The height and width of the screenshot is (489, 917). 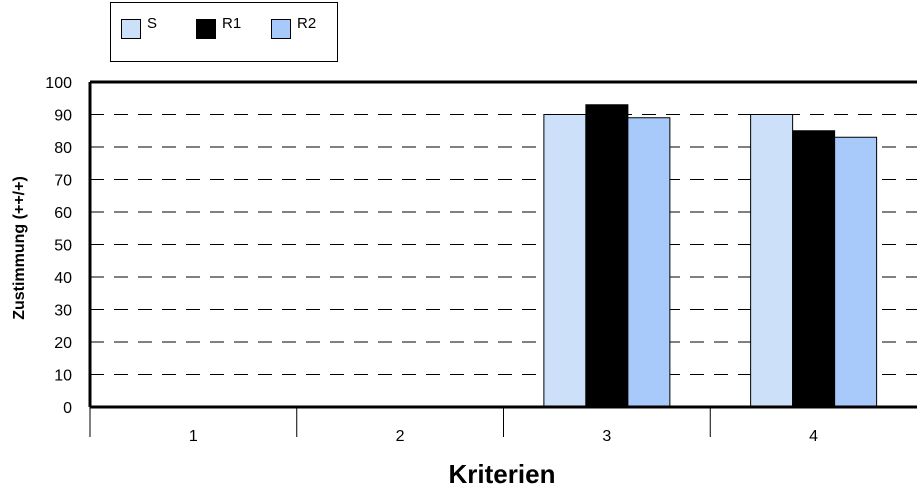 I want to click on x-axis-title: Kriterien, so click(x=502, y=474).